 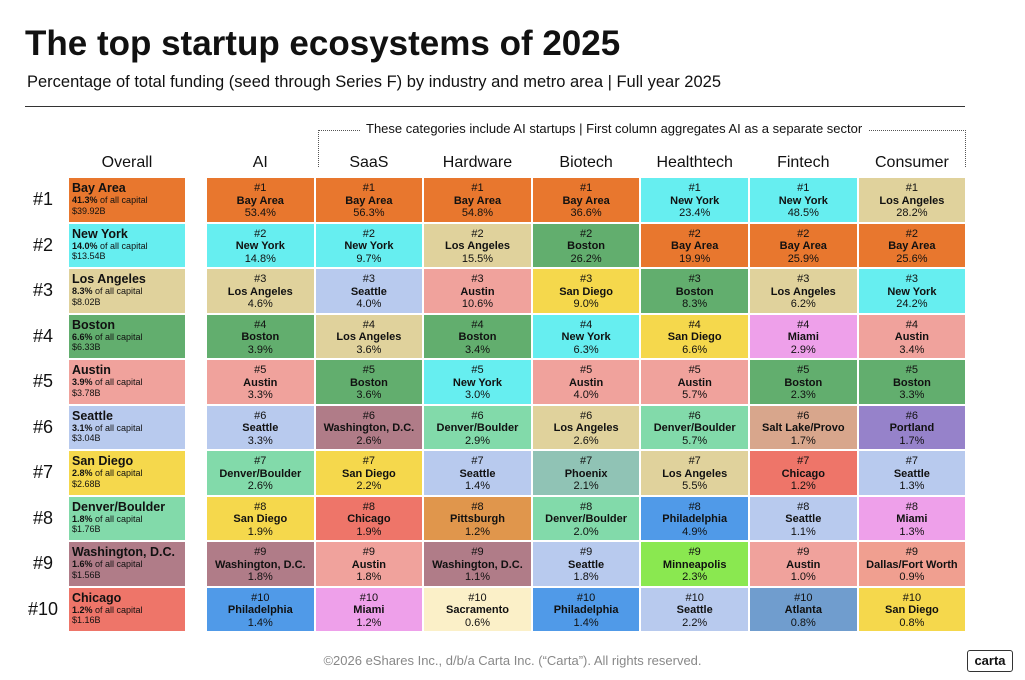 I want to click on share: 3.9%, so click(x=82, y=382).